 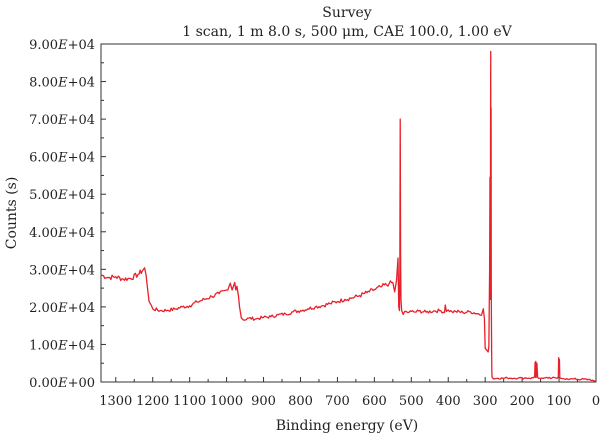 What do you see at coordinates (62, 270) in the screenshot?
I see `y-tick-label: 3.00E+04` at bounding box center [62, 270].